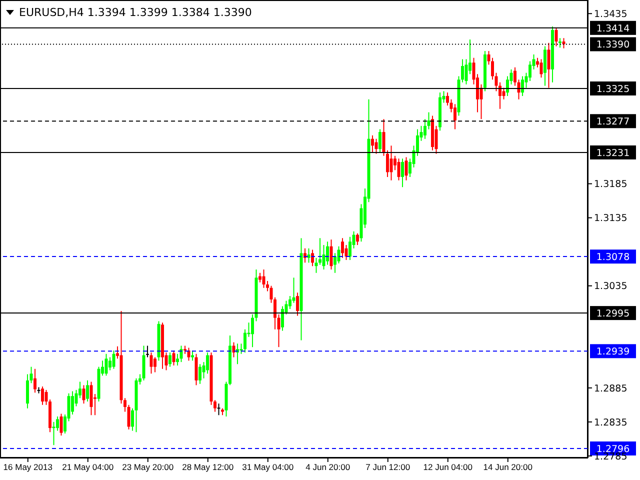 The height and width of the screenshot is (480, 640). I want to click on y-tick-label: 1.2885, so click(611, 388).